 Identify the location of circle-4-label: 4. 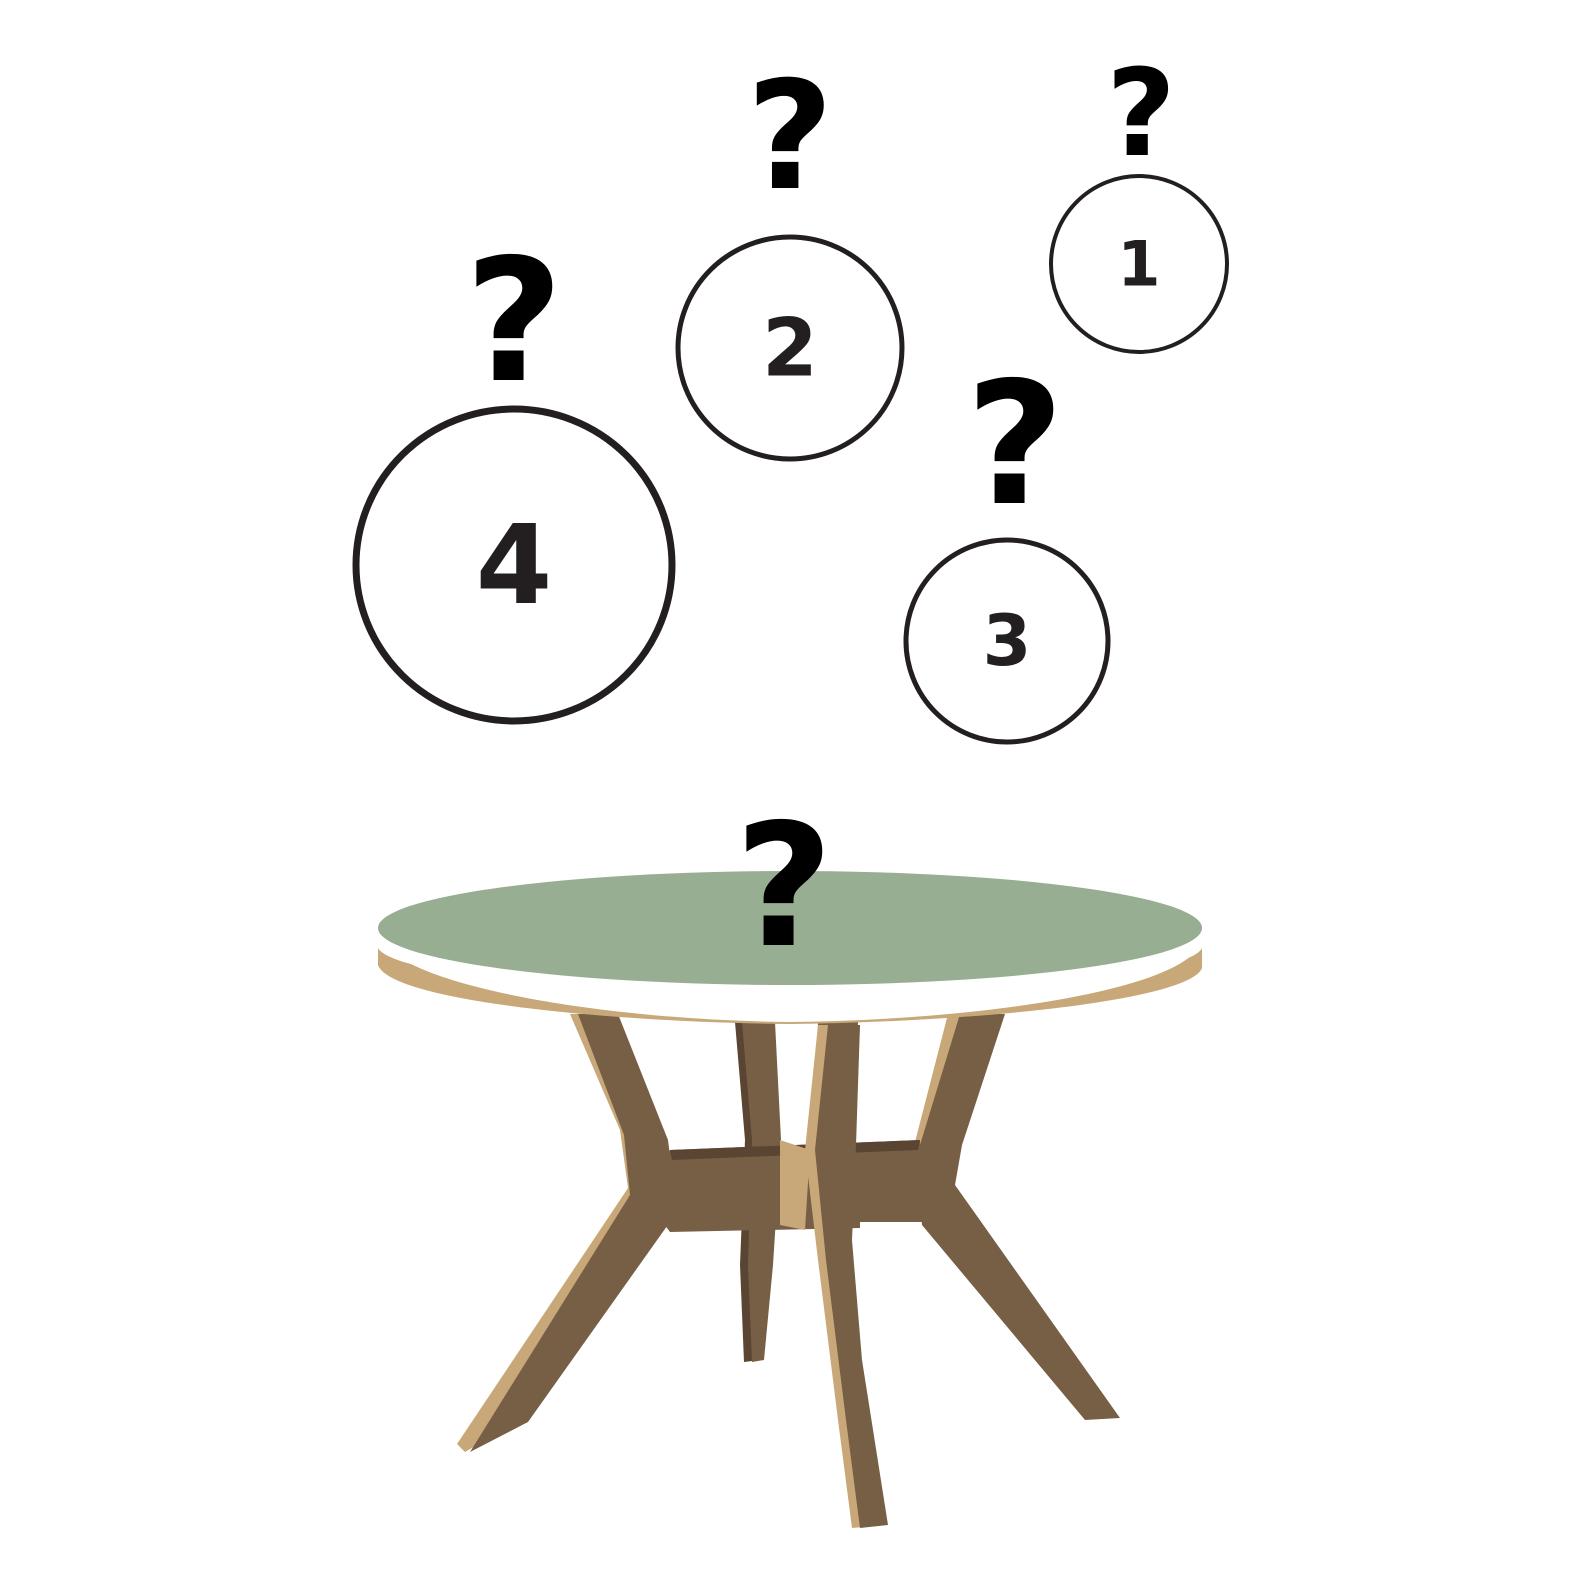
(514, 565).